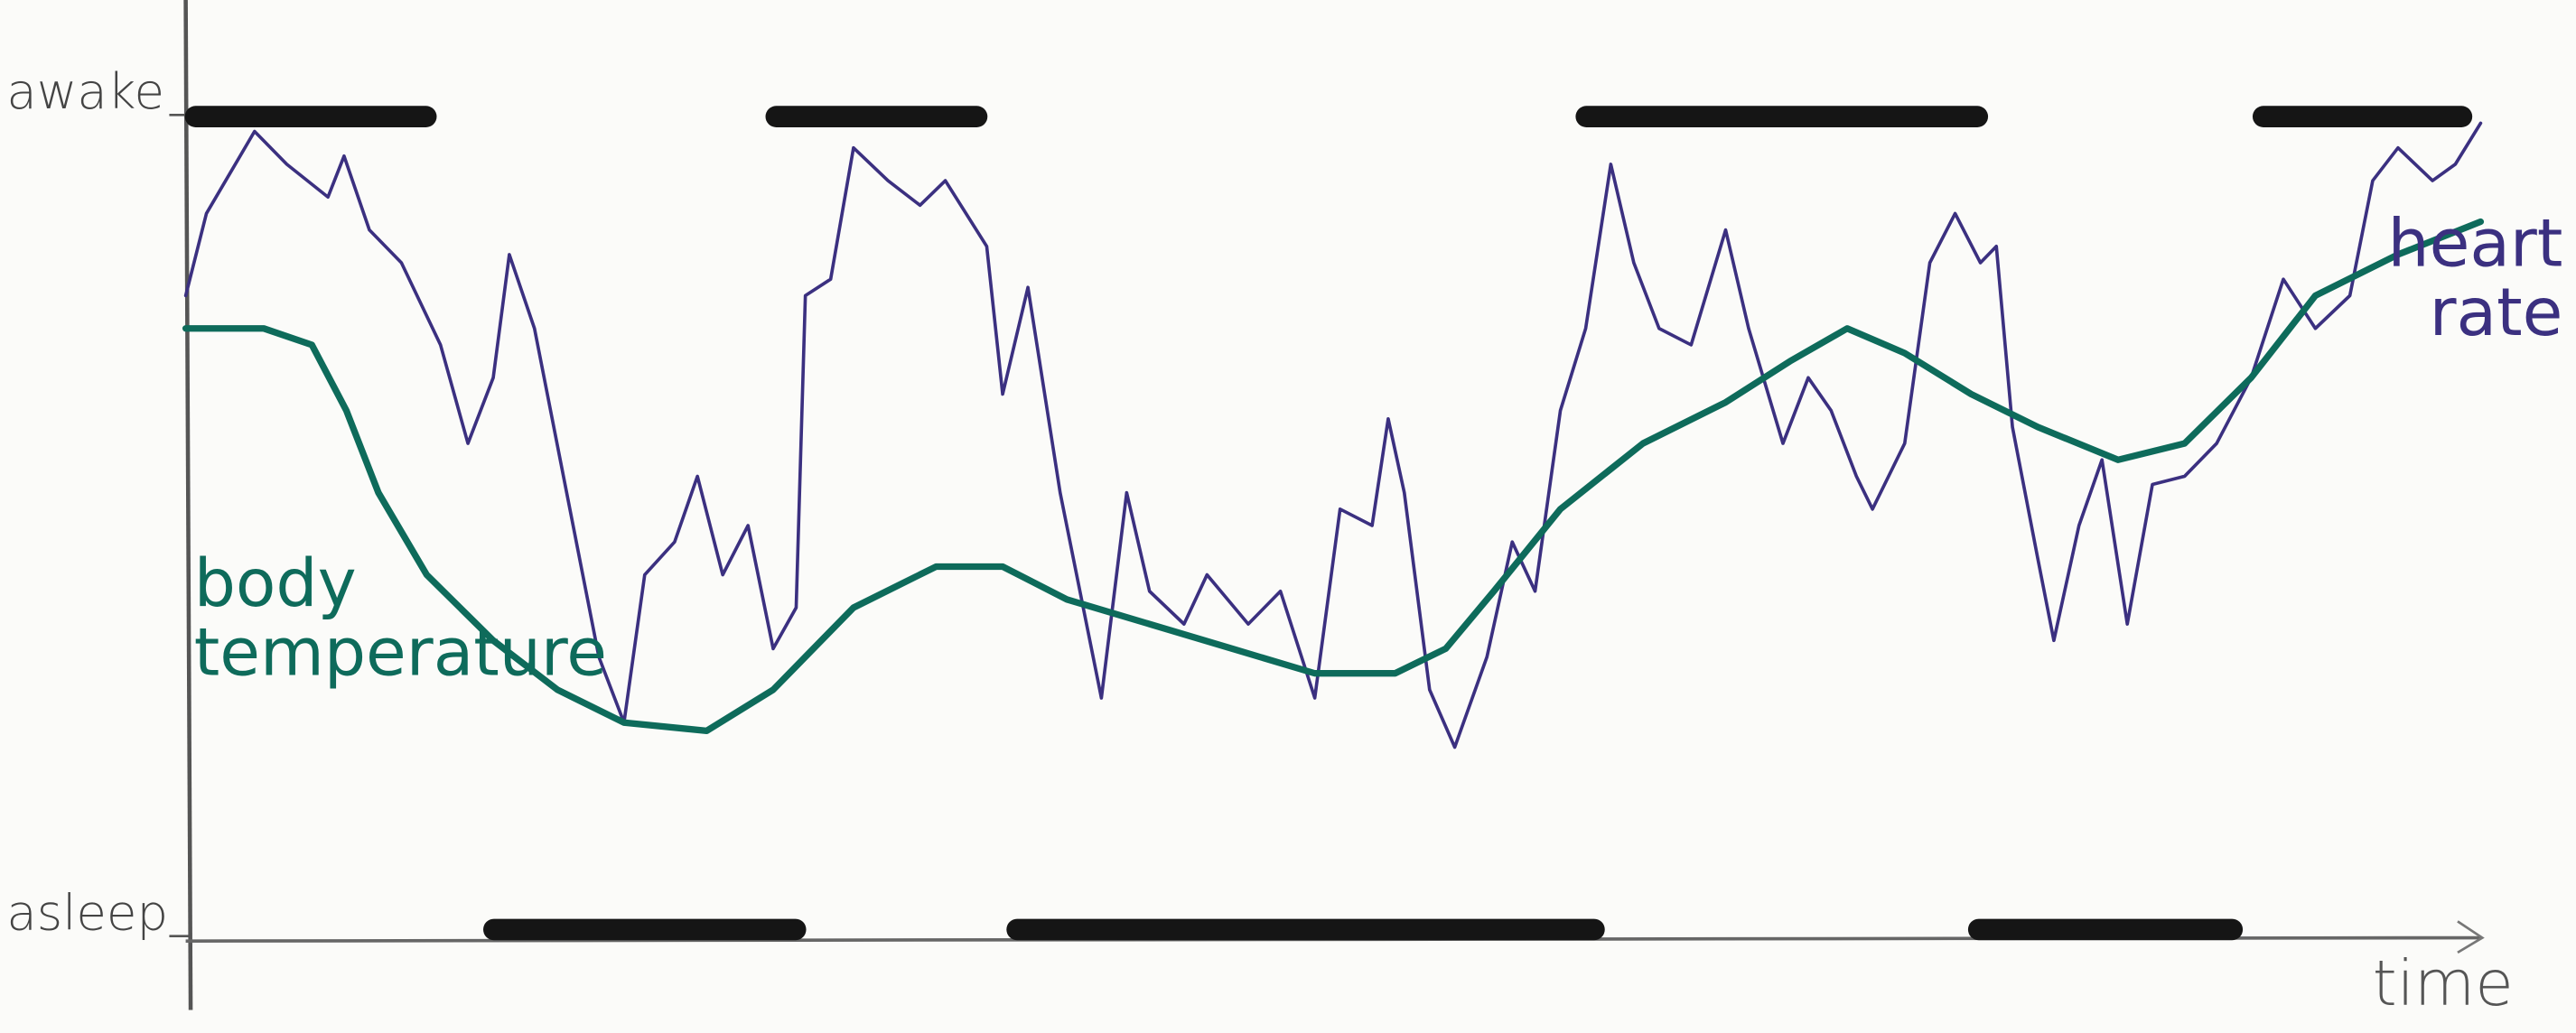 Image resolution: width=2576 pixels, height=1033 pixels. I want to click on y-tick-label: asleep, so click(87, 912).